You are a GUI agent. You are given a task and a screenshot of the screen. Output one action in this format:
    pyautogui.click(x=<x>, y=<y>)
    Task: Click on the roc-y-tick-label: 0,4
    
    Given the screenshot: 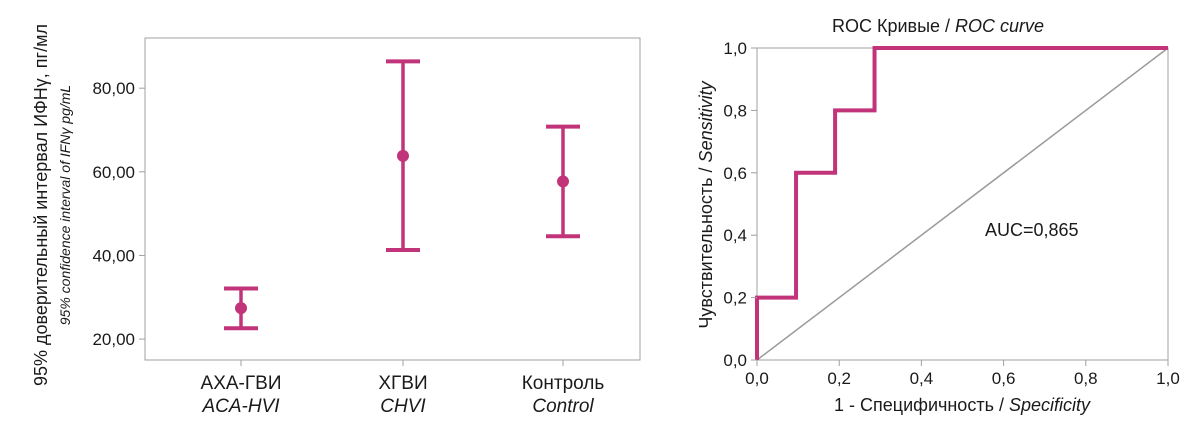 What is the action you would take?
    pyautogui.click(x=735, y=235)
    